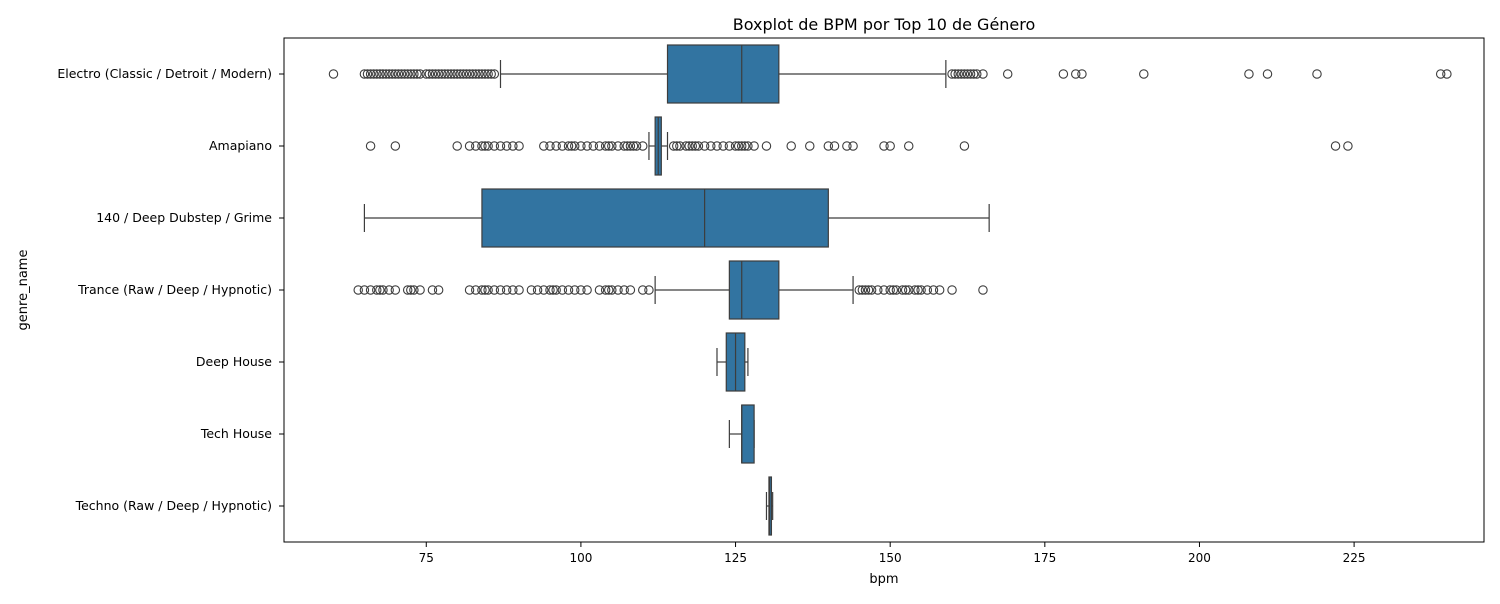 This screenshot has height=604, width=1500. I want to click on y-tick-label: Techno (Raw / Deep / Hypnotic), so click(173, 505).